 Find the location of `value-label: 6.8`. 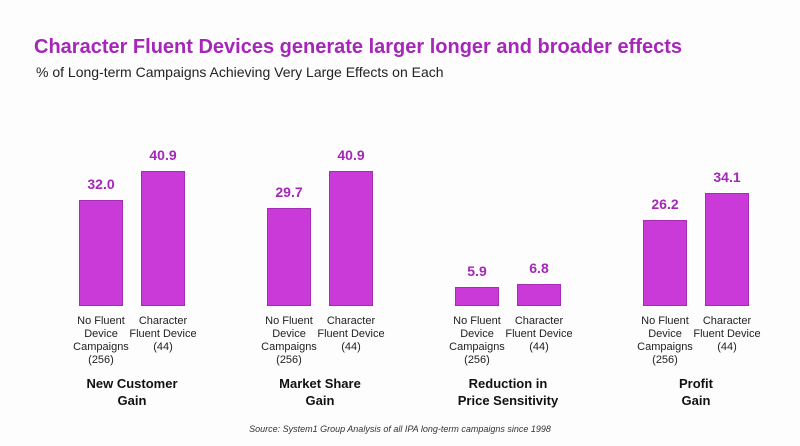

value-label: 6.8 is located at coordinates (539, 267).